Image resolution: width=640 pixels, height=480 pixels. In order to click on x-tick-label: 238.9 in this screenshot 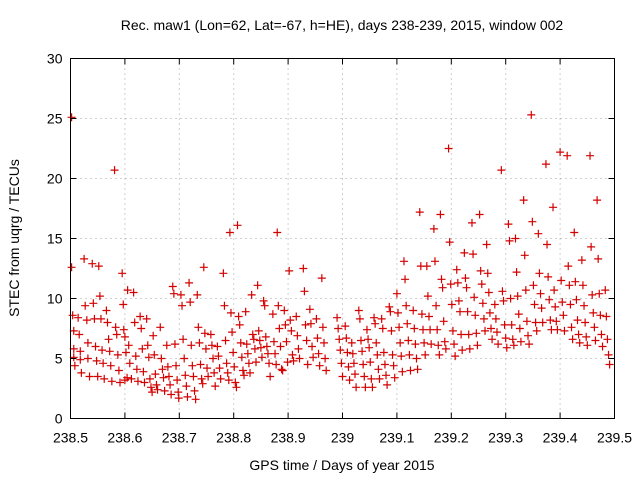, I will do `click(288, 438)`.